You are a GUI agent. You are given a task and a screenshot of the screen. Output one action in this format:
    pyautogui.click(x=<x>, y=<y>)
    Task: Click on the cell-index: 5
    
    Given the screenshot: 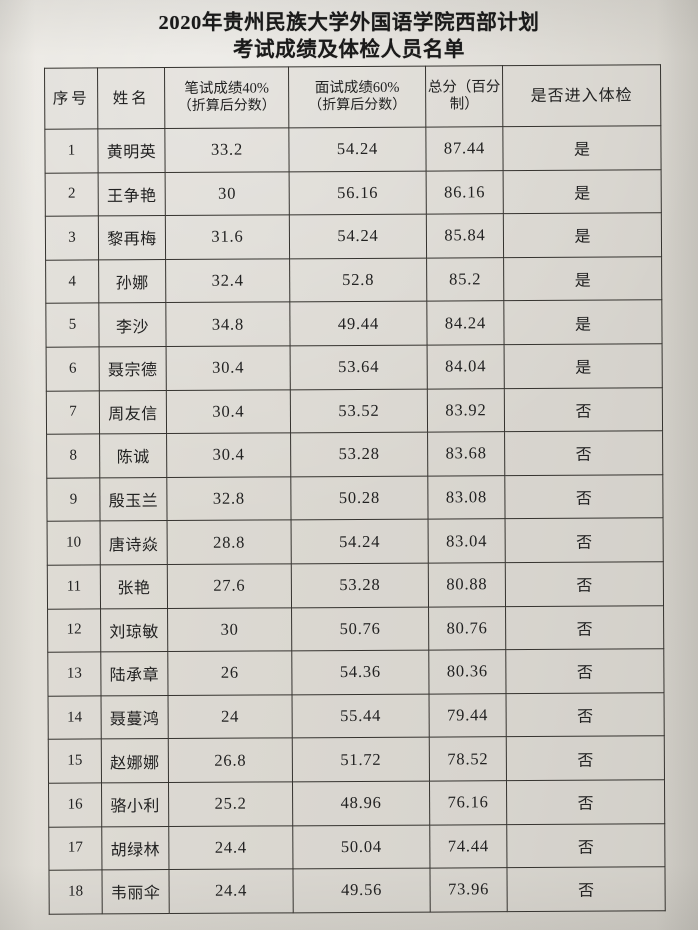 What is the action you would take?
    pyautogui.click(x=72, y=325)
    